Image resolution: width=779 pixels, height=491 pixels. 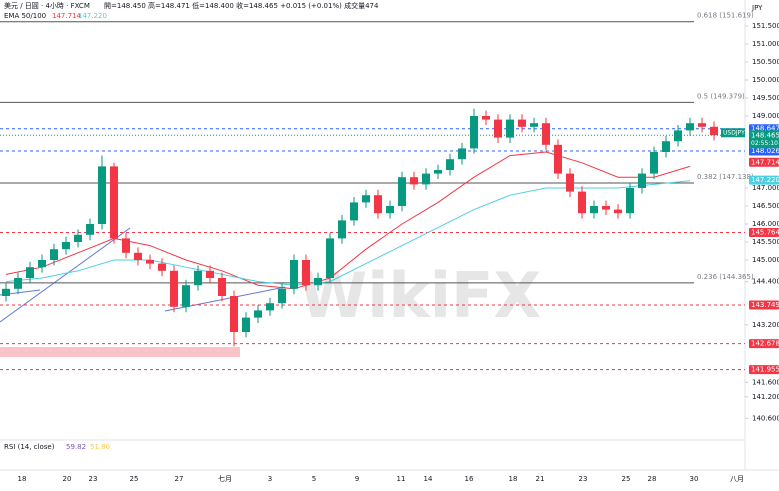 I want to click on price-tag-label: 148.026, so click(x=765, y=151).